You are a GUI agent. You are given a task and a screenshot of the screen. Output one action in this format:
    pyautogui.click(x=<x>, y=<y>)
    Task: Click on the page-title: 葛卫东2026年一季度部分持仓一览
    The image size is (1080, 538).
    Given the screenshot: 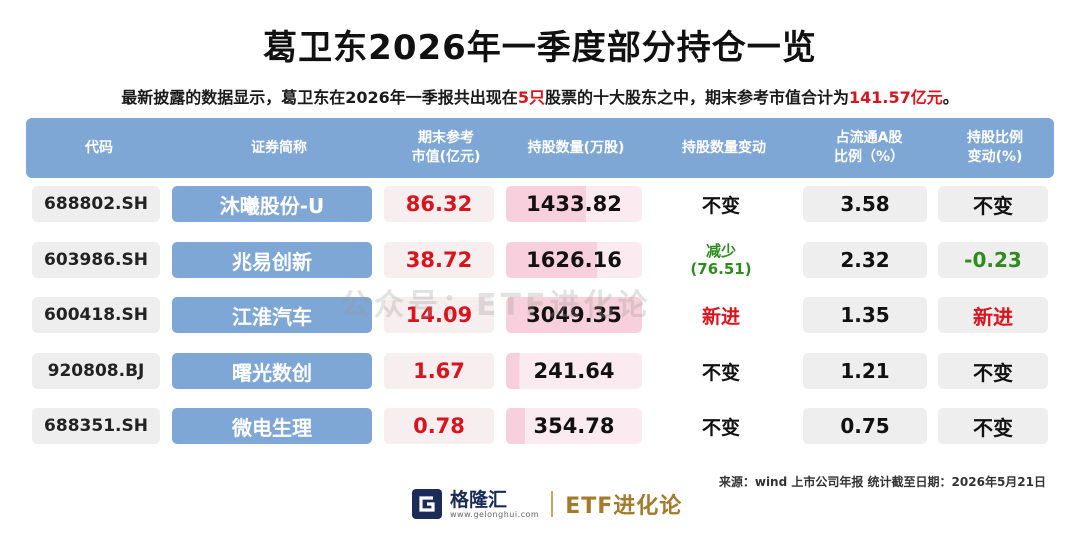 What is the action you would take?
    pyautogui.click(x=540, y=48)
    